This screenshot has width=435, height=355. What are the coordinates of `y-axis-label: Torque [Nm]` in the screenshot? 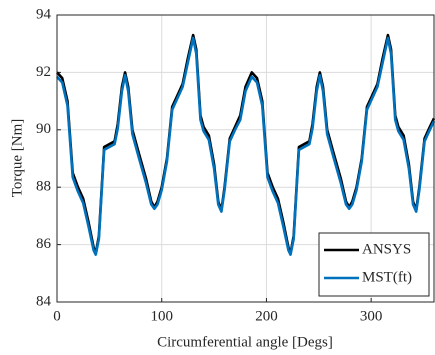 It's located at (17, 158).